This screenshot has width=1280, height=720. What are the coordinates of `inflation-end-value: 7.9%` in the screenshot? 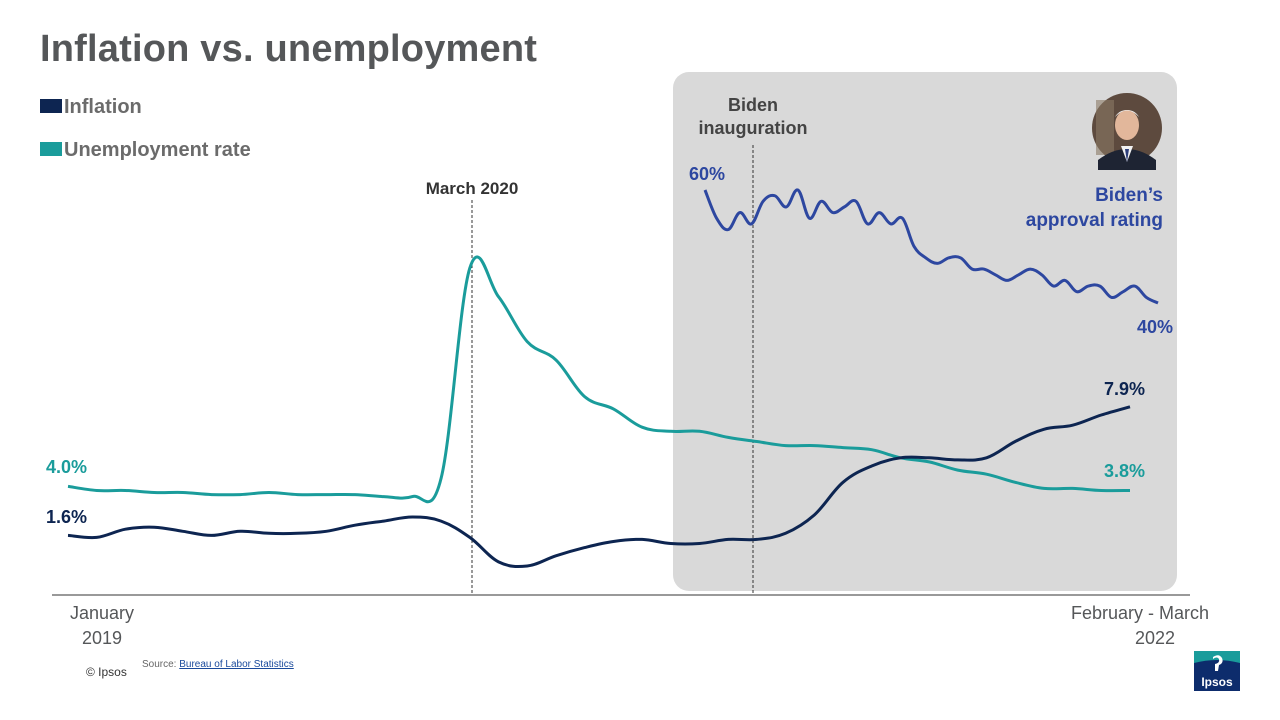 It's located at (1124, 389).